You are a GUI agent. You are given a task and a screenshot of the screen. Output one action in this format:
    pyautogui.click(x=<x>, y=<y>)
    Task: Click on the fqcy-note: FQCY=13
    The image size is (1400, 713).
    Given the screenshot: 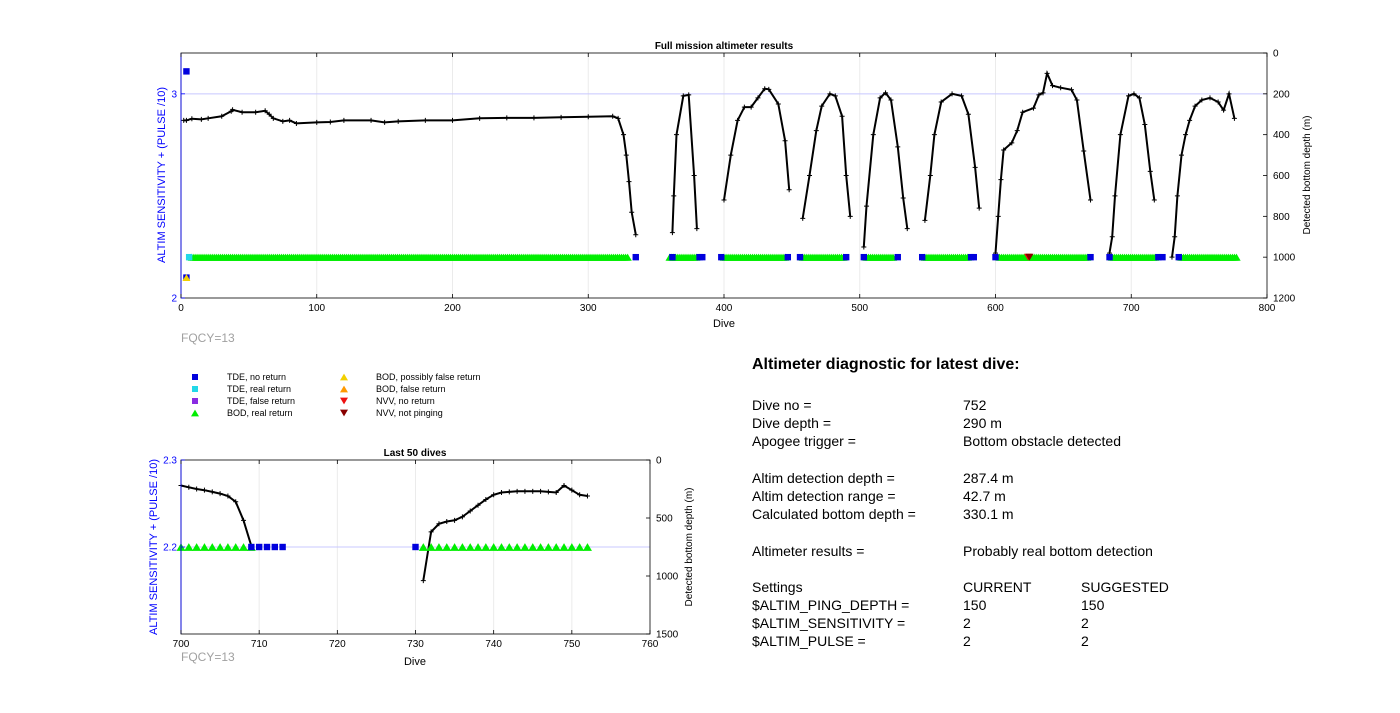 What is the action you would take?
    pyautogui.click(x=208, y=338)
    